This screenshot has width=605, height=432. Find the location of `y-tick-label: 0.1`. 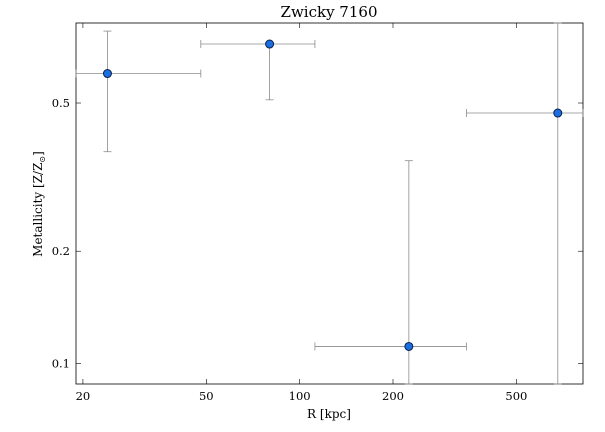

y-tick-label: 0.1 is located at coordinates (61, 363).